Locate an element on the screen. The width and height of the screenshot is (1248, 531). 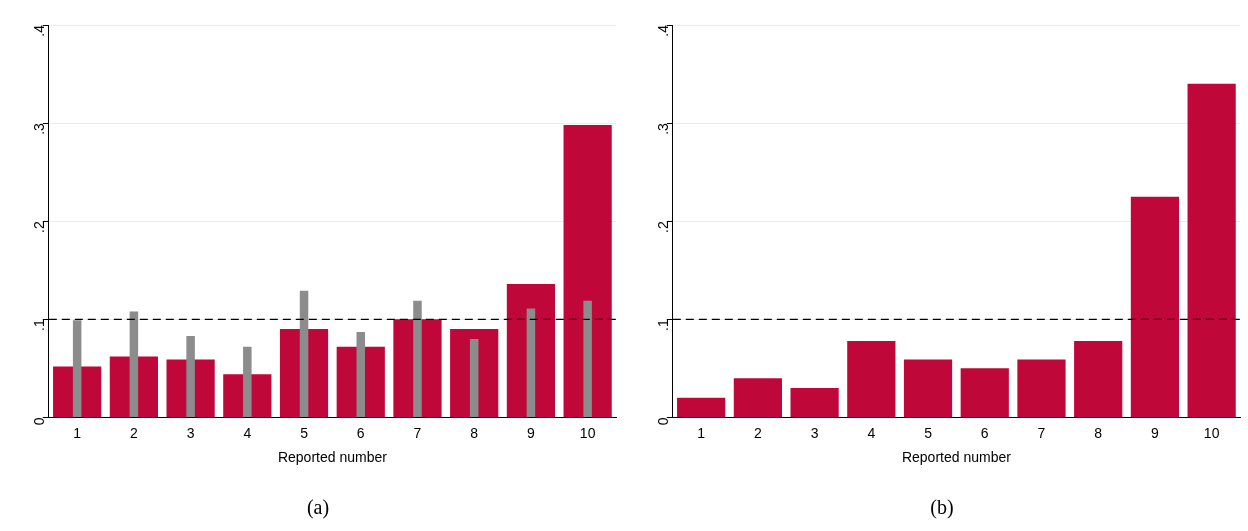
text: (a) is located at coordinates (318, 508).